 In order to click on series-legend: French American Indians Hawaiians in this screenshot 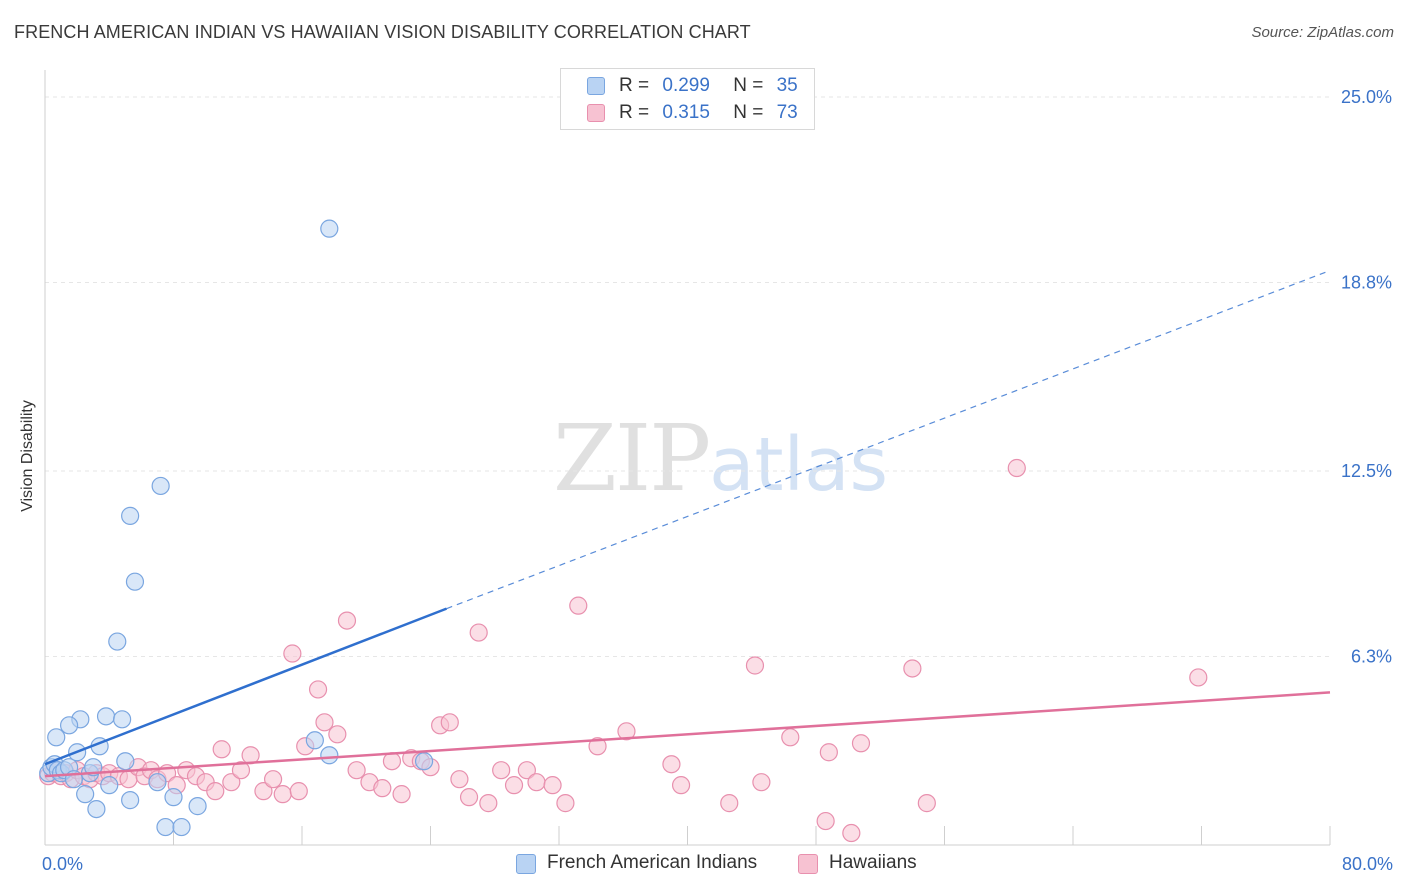, I will do `click(703, 864)`.